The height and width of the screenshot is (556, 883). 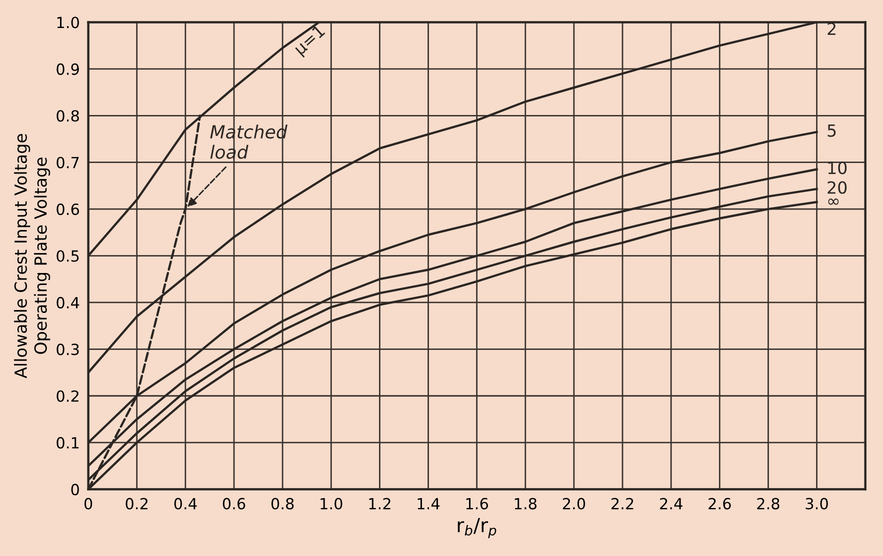 What do you see at coordinates (67, 256) in the screenshot?
I see `y-tick-label: 0.5` at bounding box center [67, 256].